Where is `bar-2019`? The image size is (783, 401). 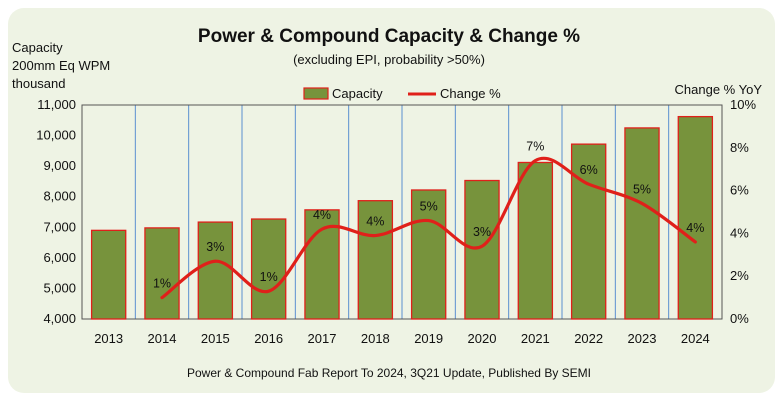 bar-2019 is located at coordinates (428, 254).